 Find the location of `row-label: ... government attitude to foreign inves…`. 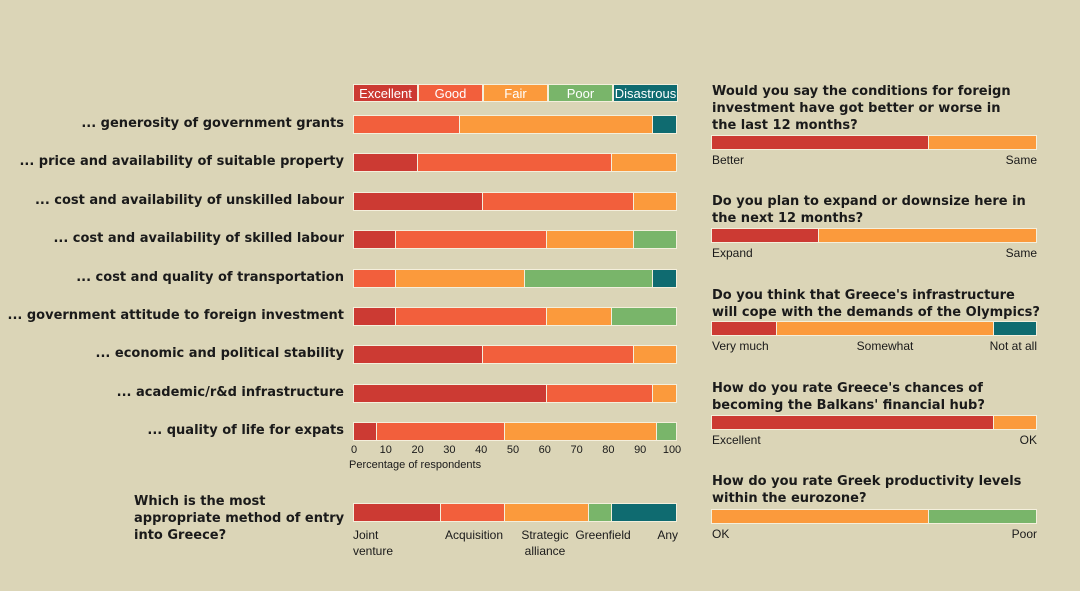

row-label: ... government attitude to foreign inves… is located at coordinates (175, 315).